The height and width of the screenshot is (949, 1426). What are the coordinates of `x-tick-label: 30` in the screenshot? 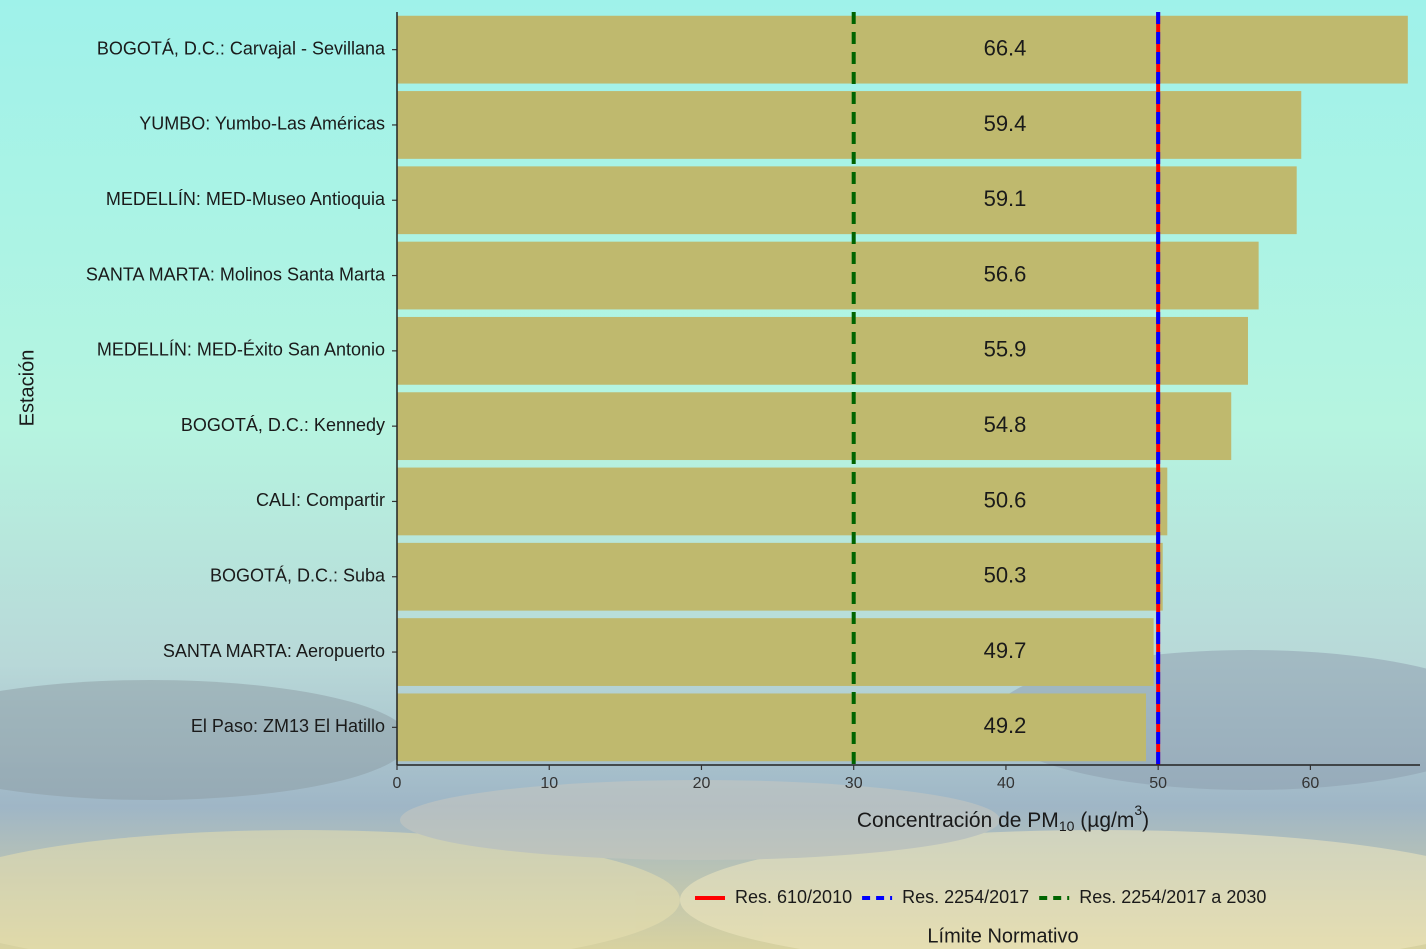 It's located at (854, 783).